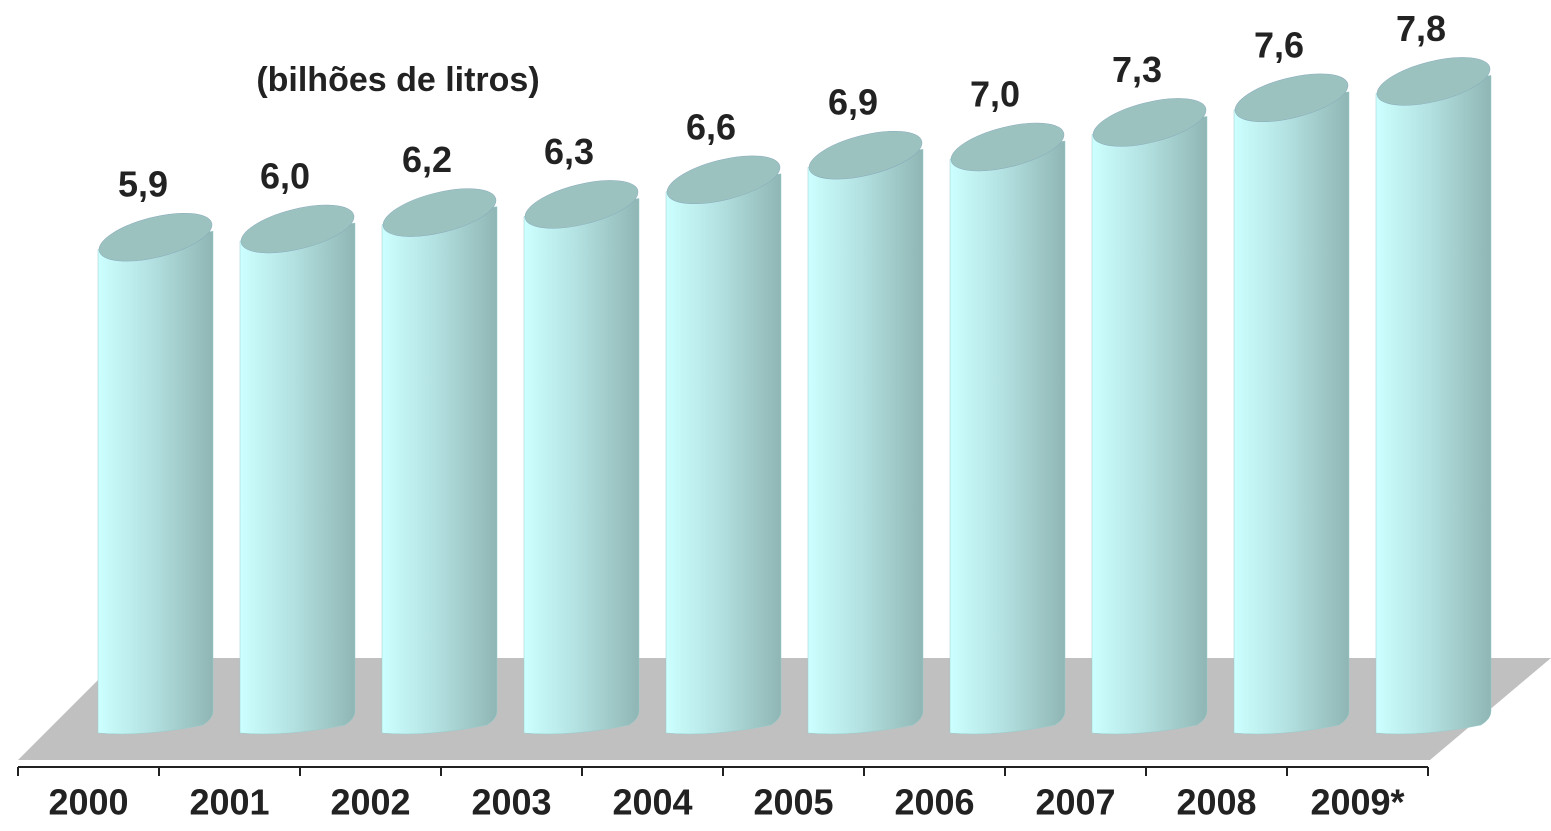  Describe the element at coordinates (793, 802) in the screenshot. I see `x-tick-label: 2005` at that location.